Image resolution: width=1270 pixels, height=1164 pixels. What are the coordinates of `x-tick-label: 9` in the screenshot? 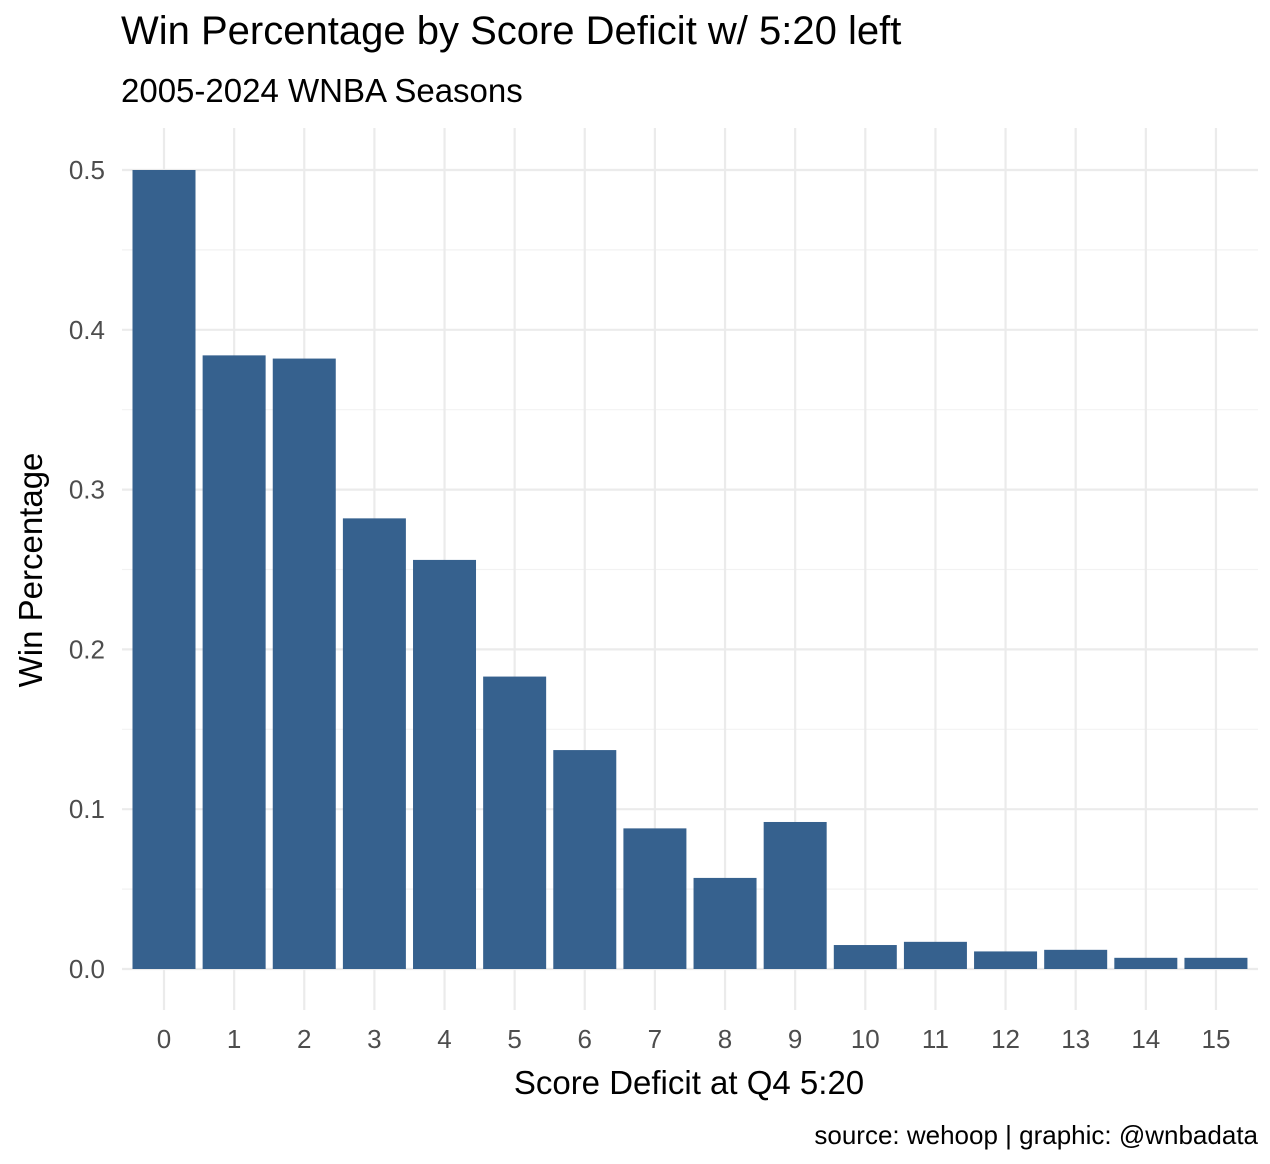 It's located at (795, 1039).